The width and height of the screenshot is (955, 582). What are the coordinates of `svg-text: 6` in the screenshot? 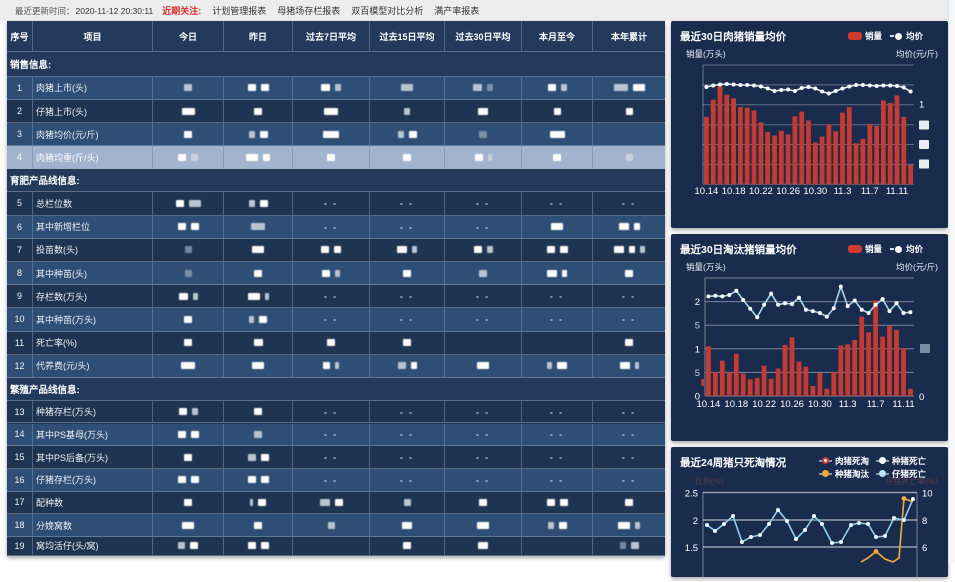 It's located at (924, 548).